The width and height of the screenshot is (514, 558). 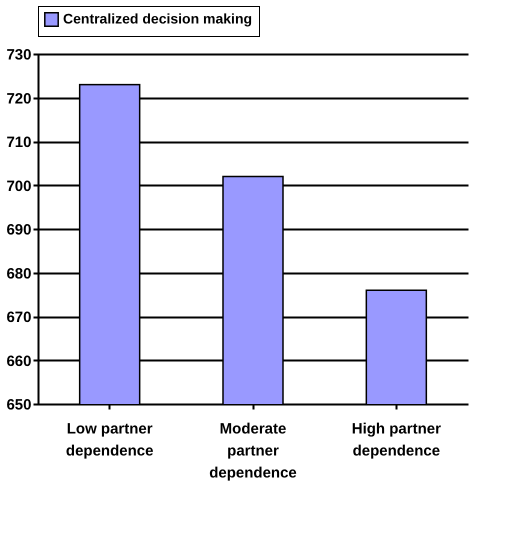 What do you see at coordinates (19, 361) in the screenshot?
I see `y-tick-label: 660` at bounding box center [19, 361].